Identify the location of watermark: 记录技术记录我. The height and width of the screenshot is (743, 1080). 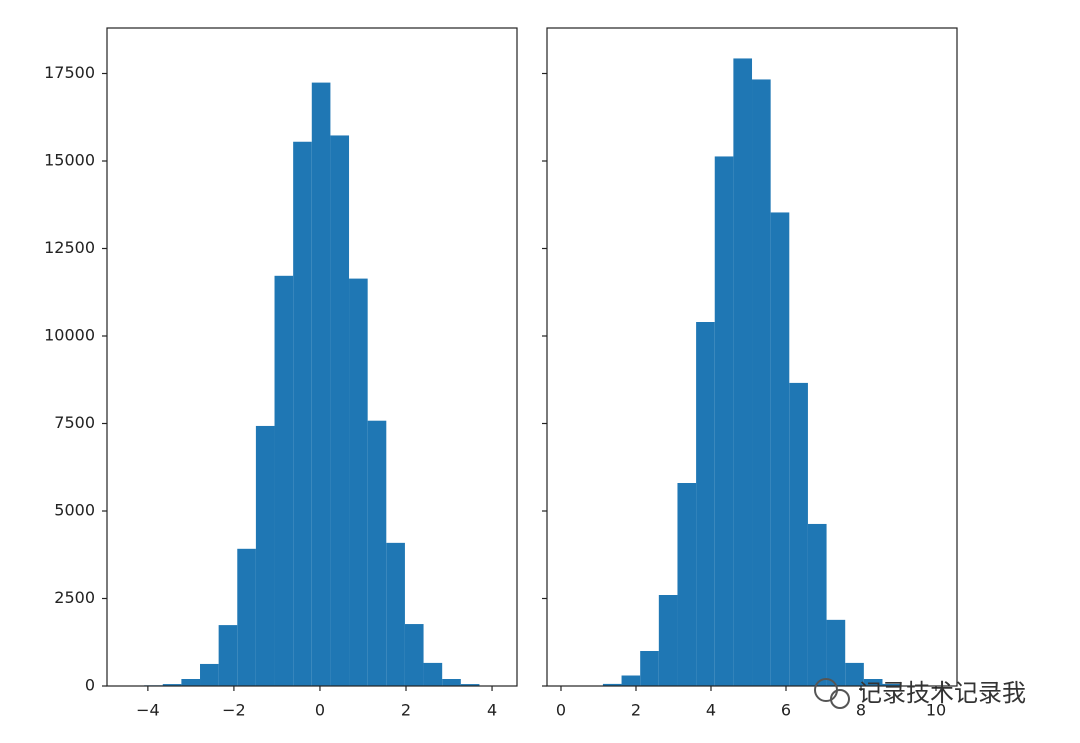
(942, 693).